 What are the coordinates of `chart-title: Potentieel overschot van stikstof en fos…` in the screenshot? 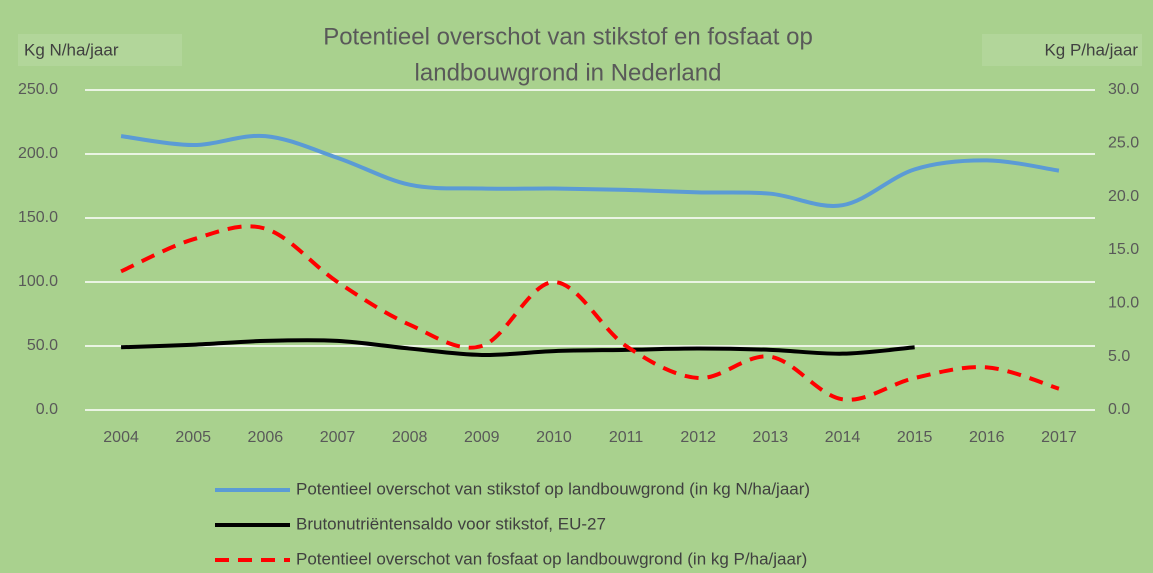 It's located at (568, 36).